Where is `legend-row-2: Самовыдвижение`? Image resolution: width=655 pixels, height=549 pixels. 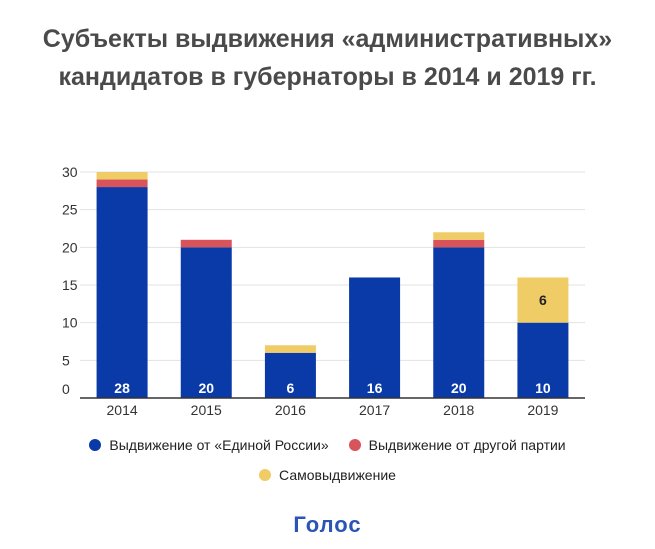
legend-row-2: Самовыдвижение is located at coordinates (327, 475).